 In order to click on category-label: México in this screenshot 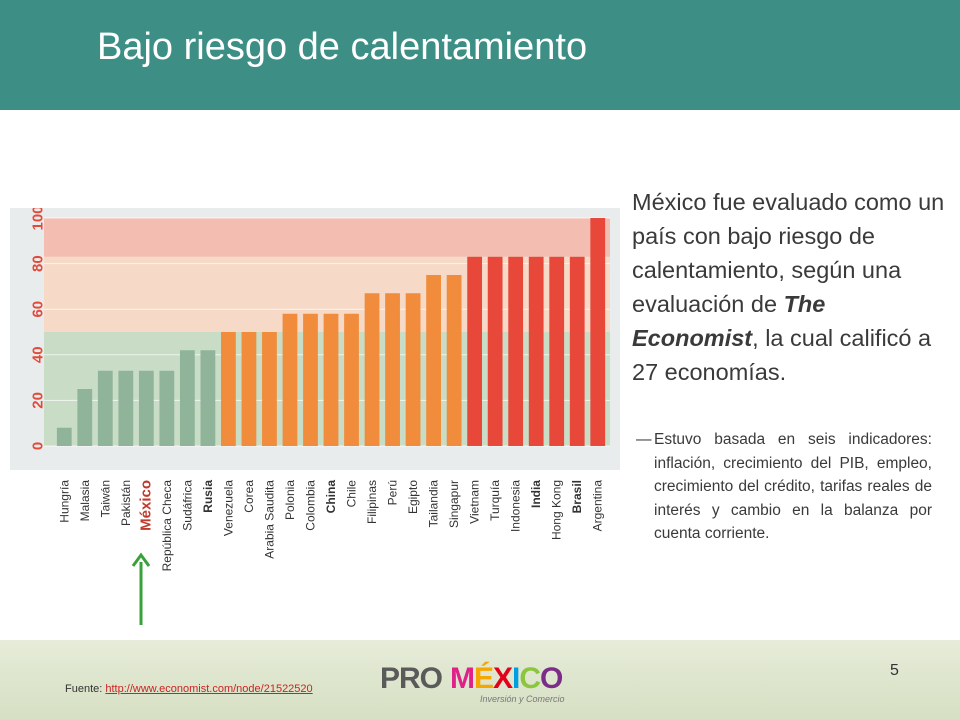, I will do `click(145, 505)`.